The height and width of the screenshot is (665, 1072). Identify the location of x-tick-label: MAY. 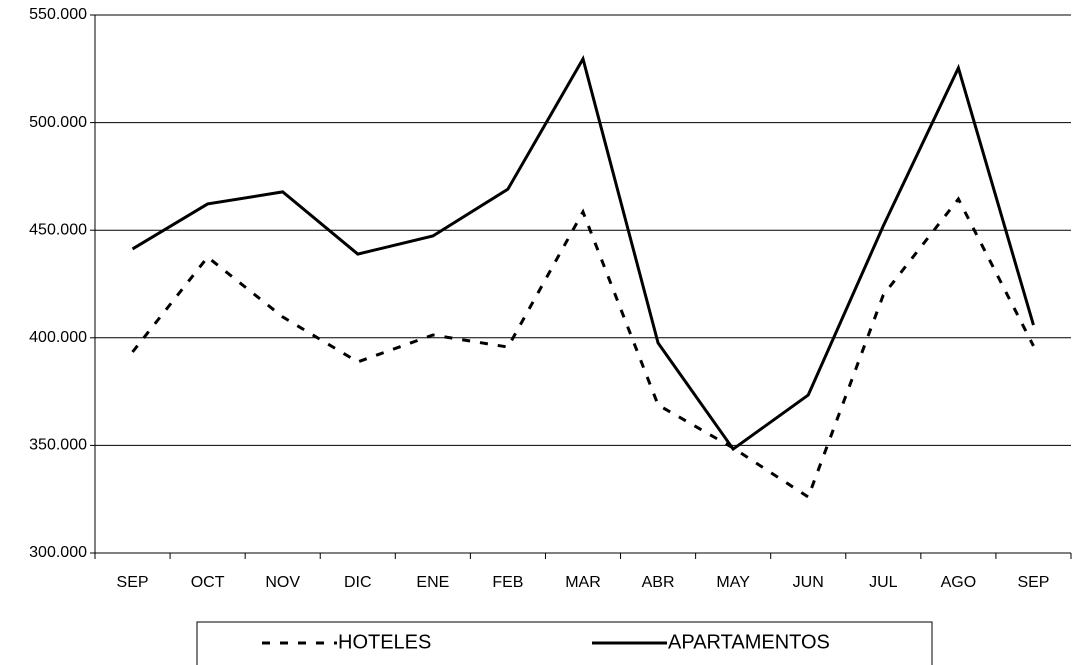
(733, 582).